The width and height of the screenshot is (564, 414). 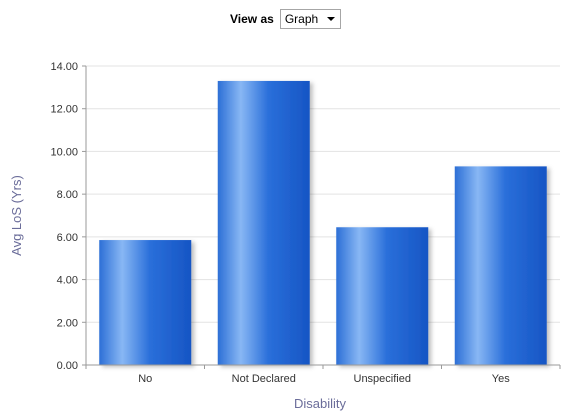 I want to click on y-tick-label: 2.00, so click(x=67, y=323).